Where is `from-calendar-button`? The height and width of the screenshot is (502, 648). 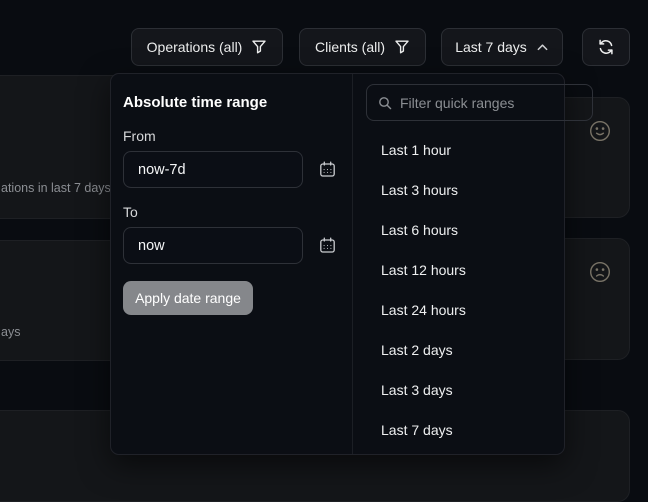 from-calendar-button is located at coordinates (327, 170).